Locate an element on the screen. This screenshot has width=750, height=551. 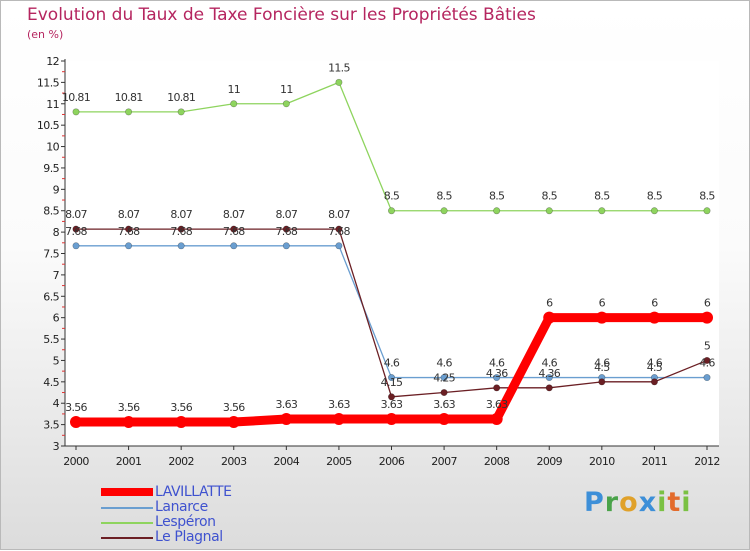
proxiti-logo: Proxiti is located at coordinates (638, 502).